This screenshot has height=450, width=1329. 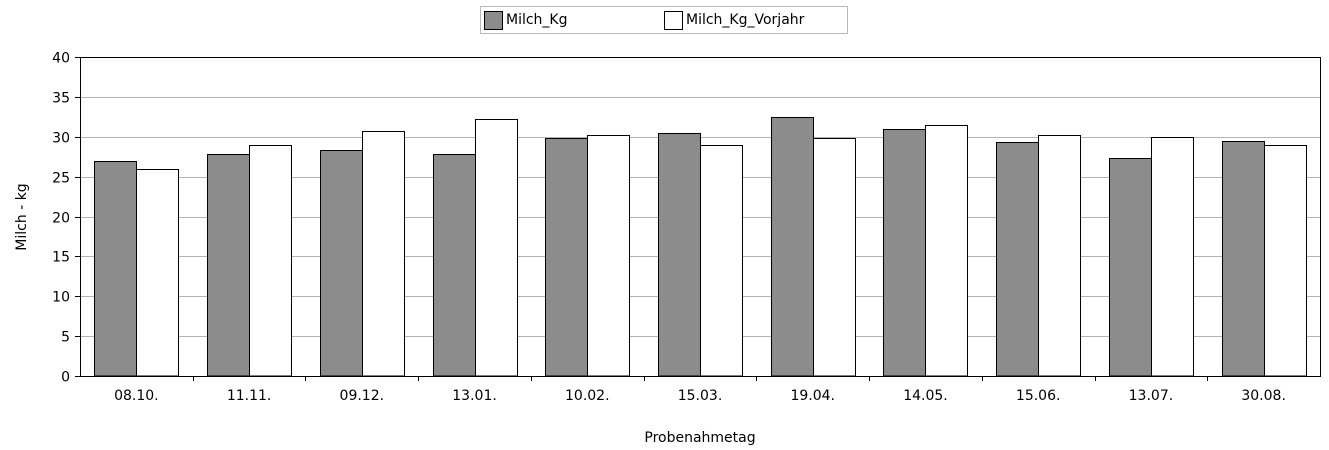 What do you see at coordinates (61, 179) in the screenshot?
I see `y-tick-label: 25` at bounding box center [61, 179].